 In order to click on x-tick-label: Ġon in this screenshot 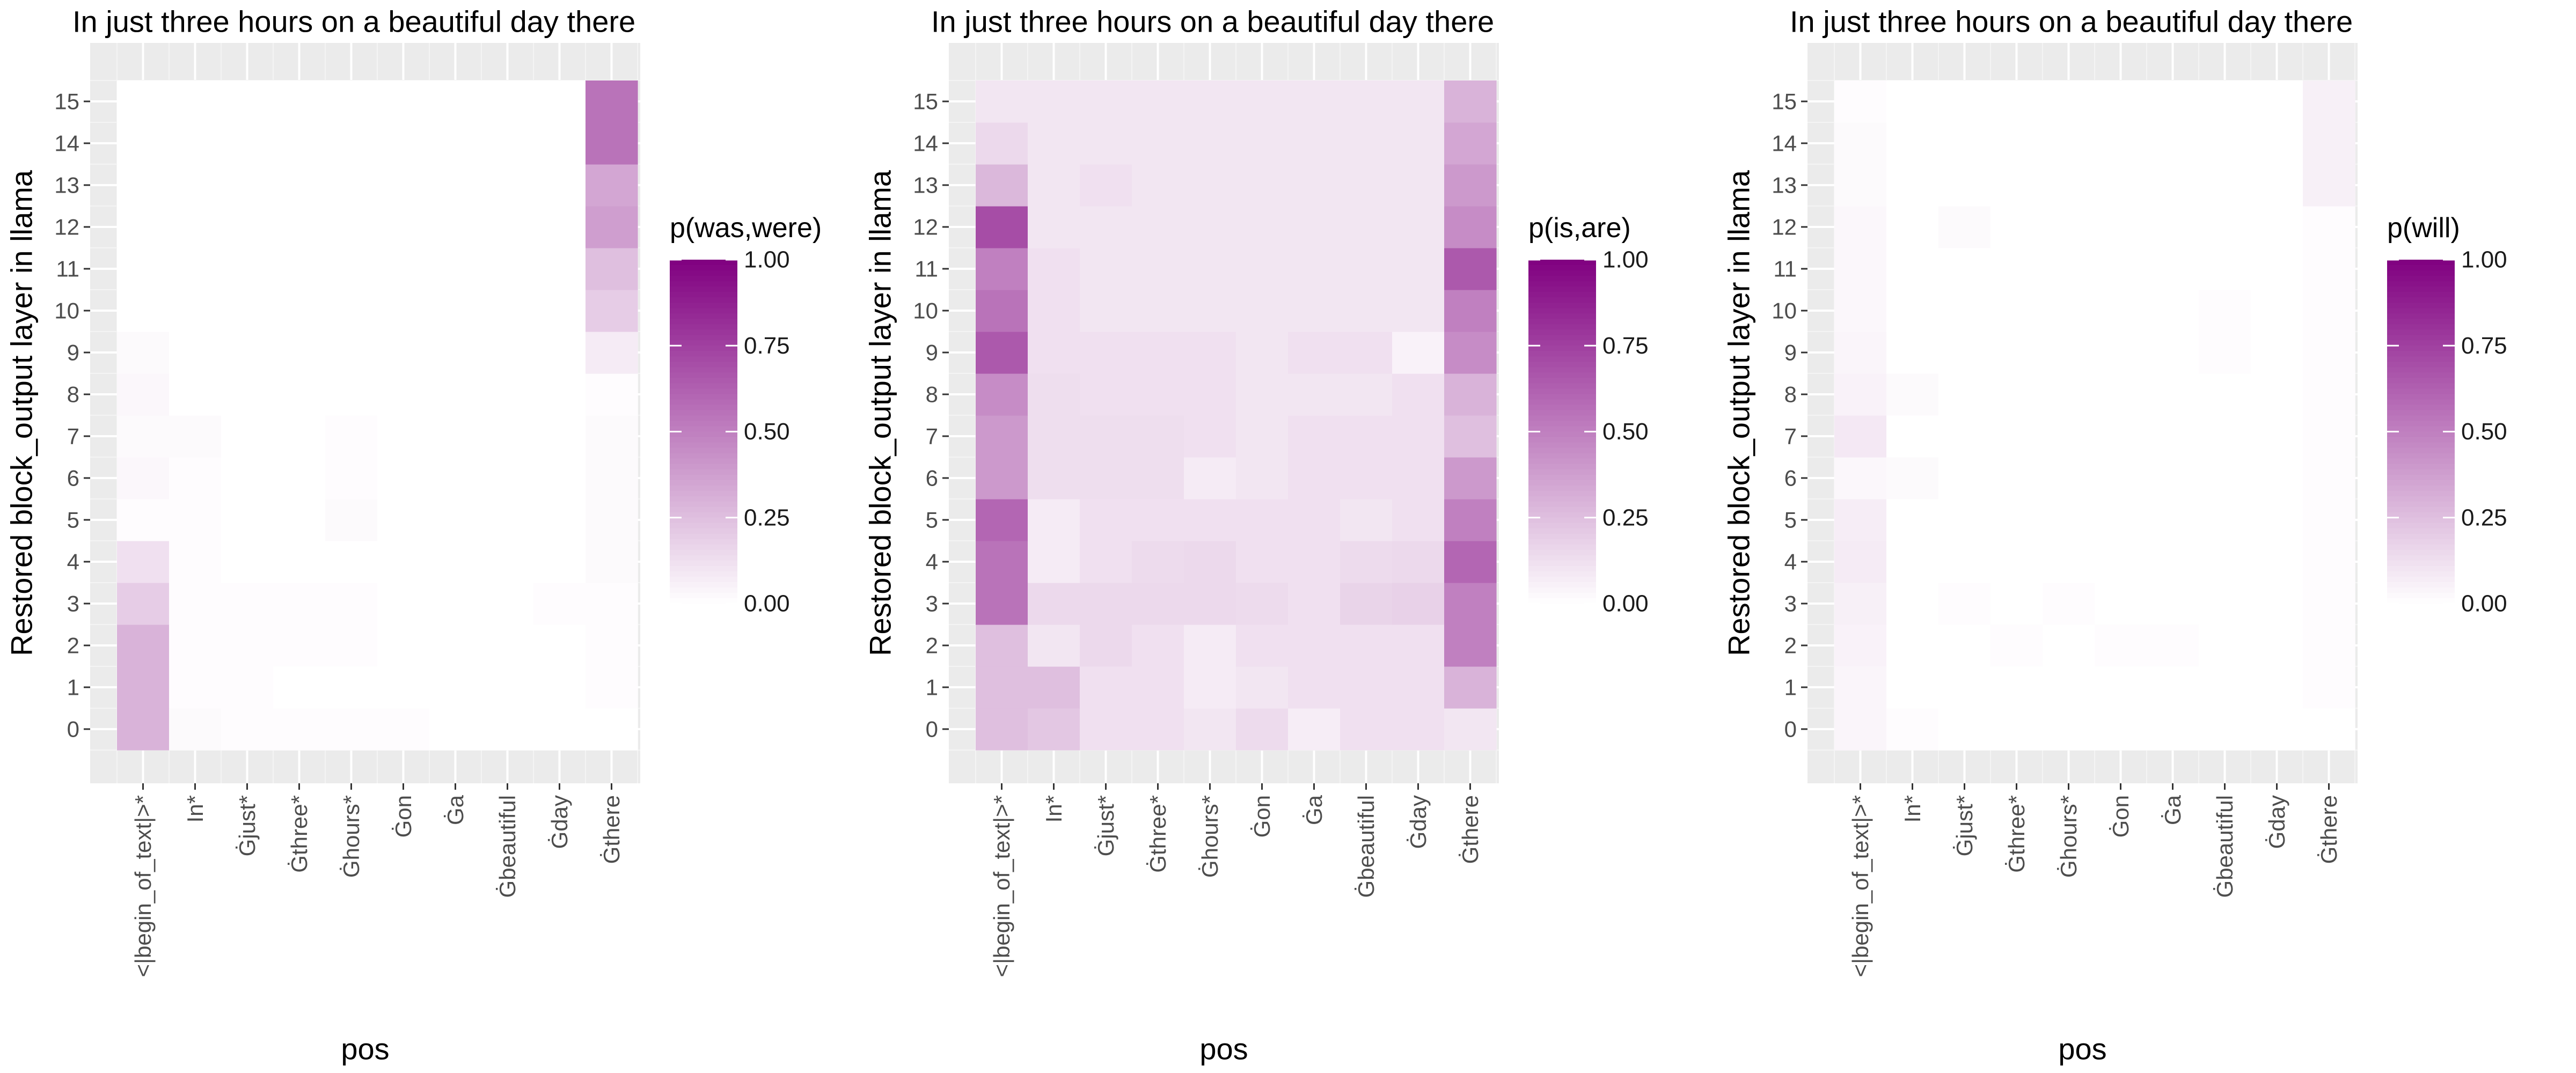, I will do `click(2120, 816)`.